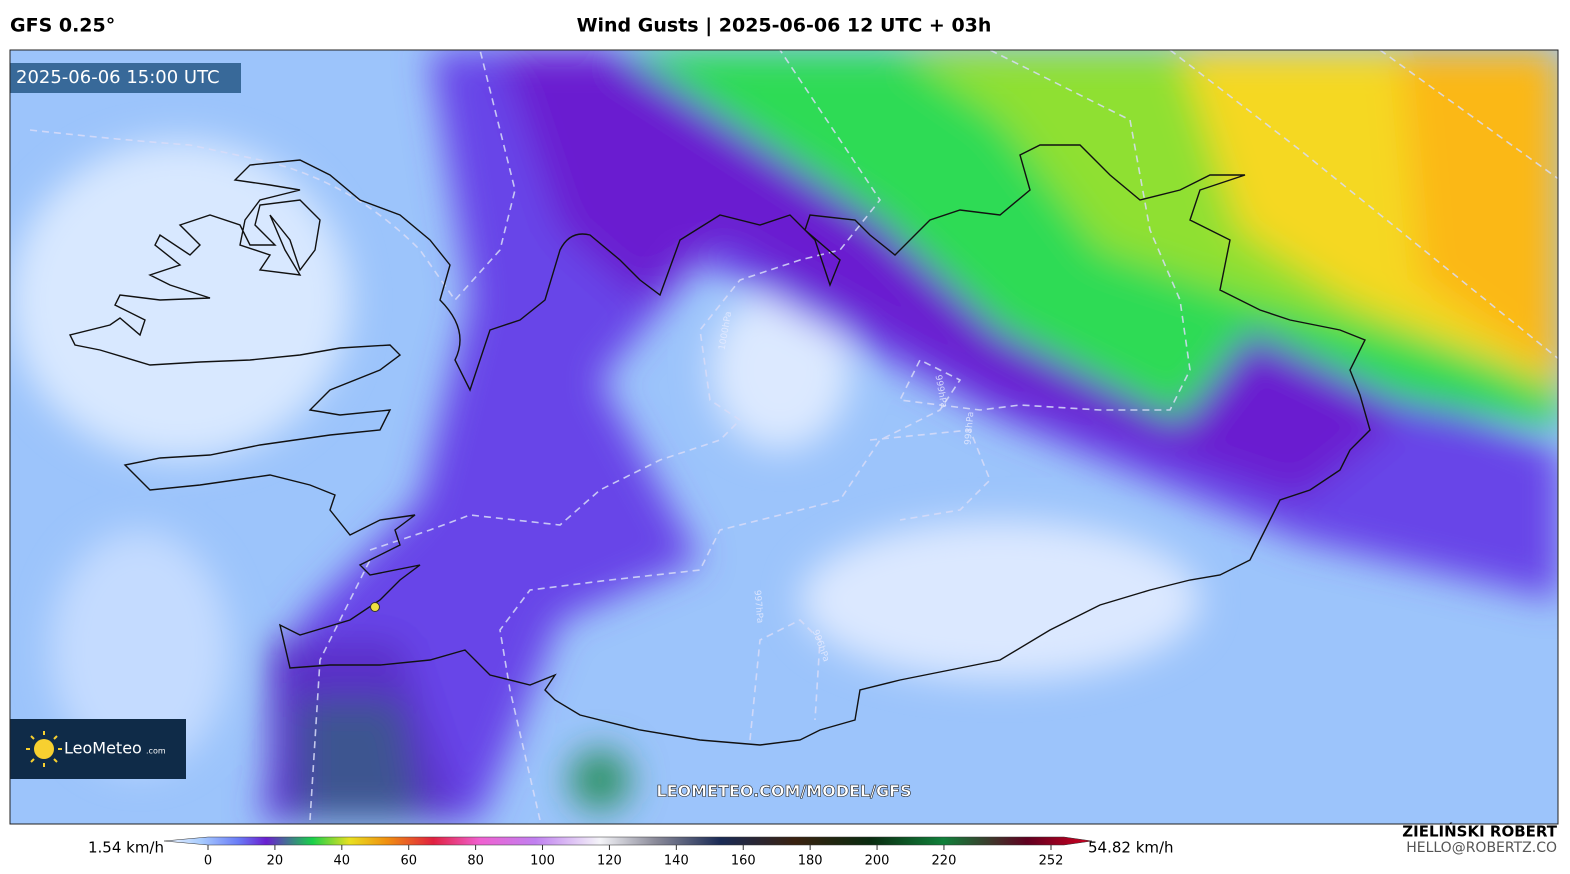 Image resolution: width=1570 pixels, height=874 pixels. I want to click on isobar-label: 997hPa, so click(758, 607).